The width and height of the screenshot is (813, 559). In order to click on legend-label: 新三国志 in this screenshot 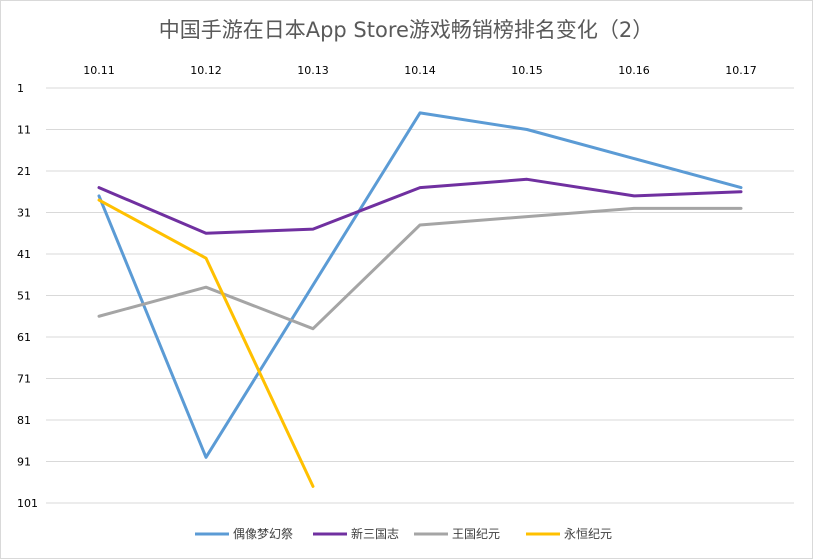, I will do `click(375, 533)`.